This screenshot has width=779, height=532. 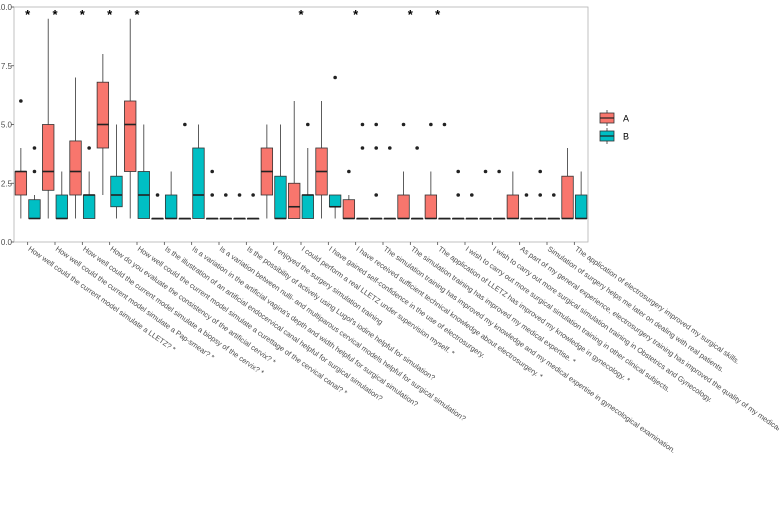 What do you see at coordinates (614, 127) in the screenshot?
I see `legend: AB` at bounding box center [614, 127].